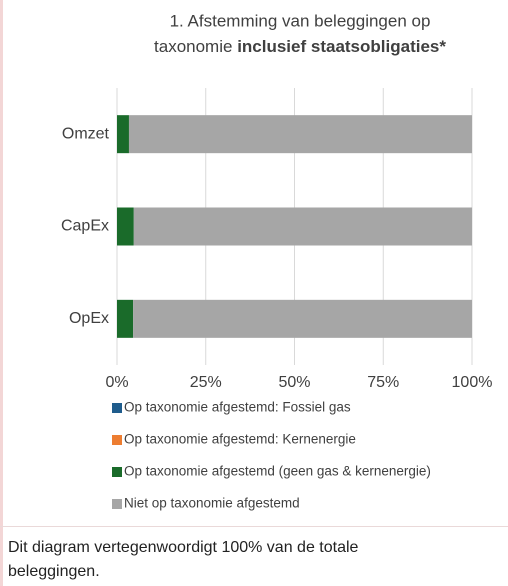  Describe the element at coordinates (1, 293) in the screenshot. I see `left-border` at that location.